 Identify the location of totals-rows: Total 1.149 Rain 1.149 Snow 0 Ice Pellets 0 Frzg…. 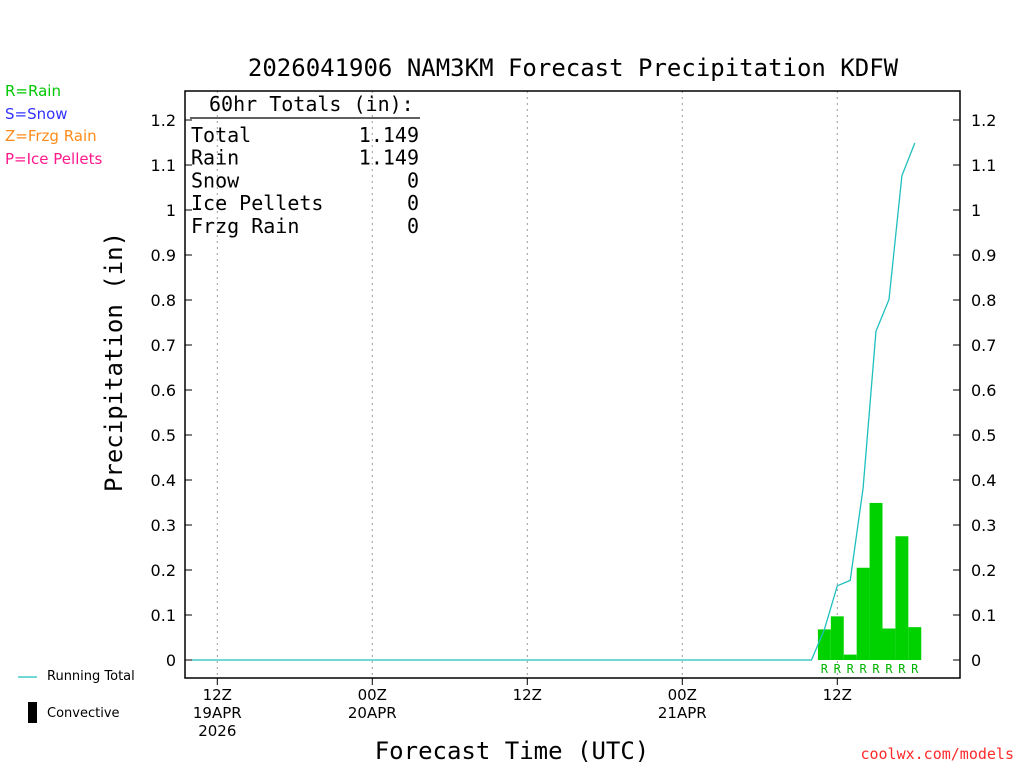
(305, 180).